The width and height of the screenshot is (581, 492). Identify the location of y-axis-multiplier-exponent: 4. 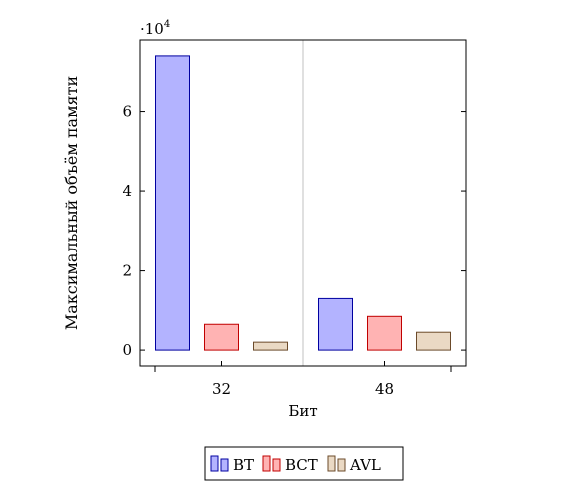
(167, 24).